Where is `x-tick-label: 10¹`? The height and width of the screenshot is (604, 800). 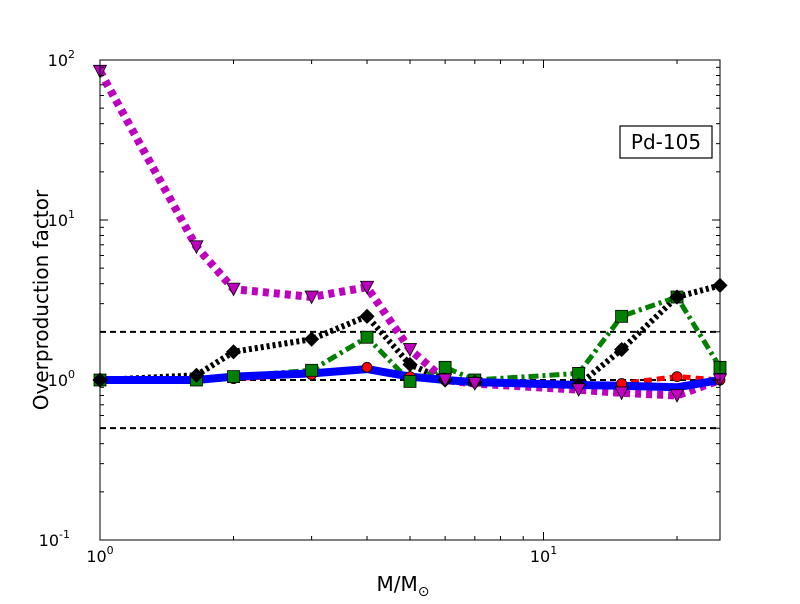 x-tick-label: 10¹ is located at coordinates (543, 555).